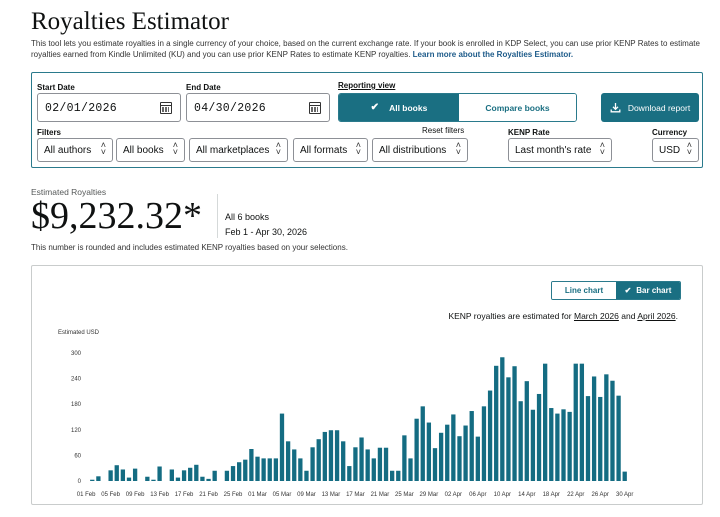 This screenshot has width=720, height=517. Describe the element at coordinates (75, 150) in the screenshot. I see `authors-select: All authors ˄ ˅` at that location.